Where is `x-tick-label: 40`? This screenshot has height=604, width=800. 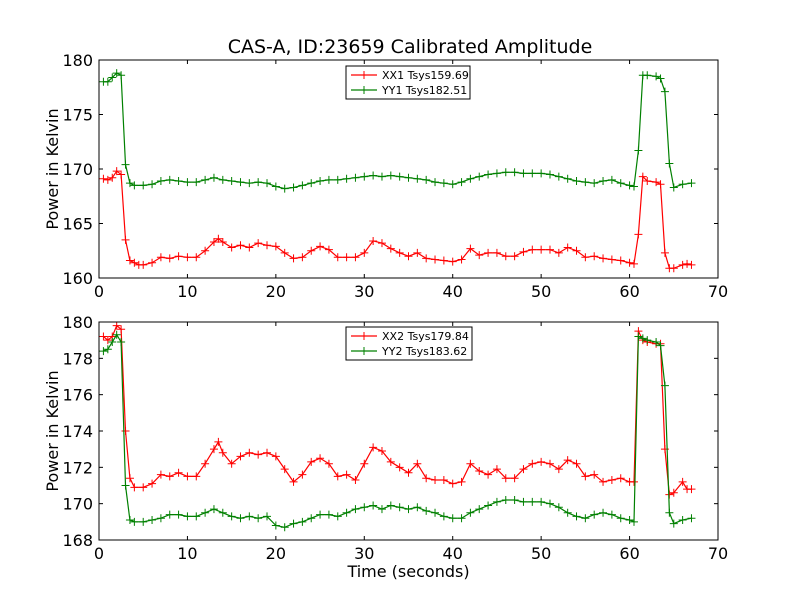
x-tick-label: 40 is located at coordinates (453, 291).